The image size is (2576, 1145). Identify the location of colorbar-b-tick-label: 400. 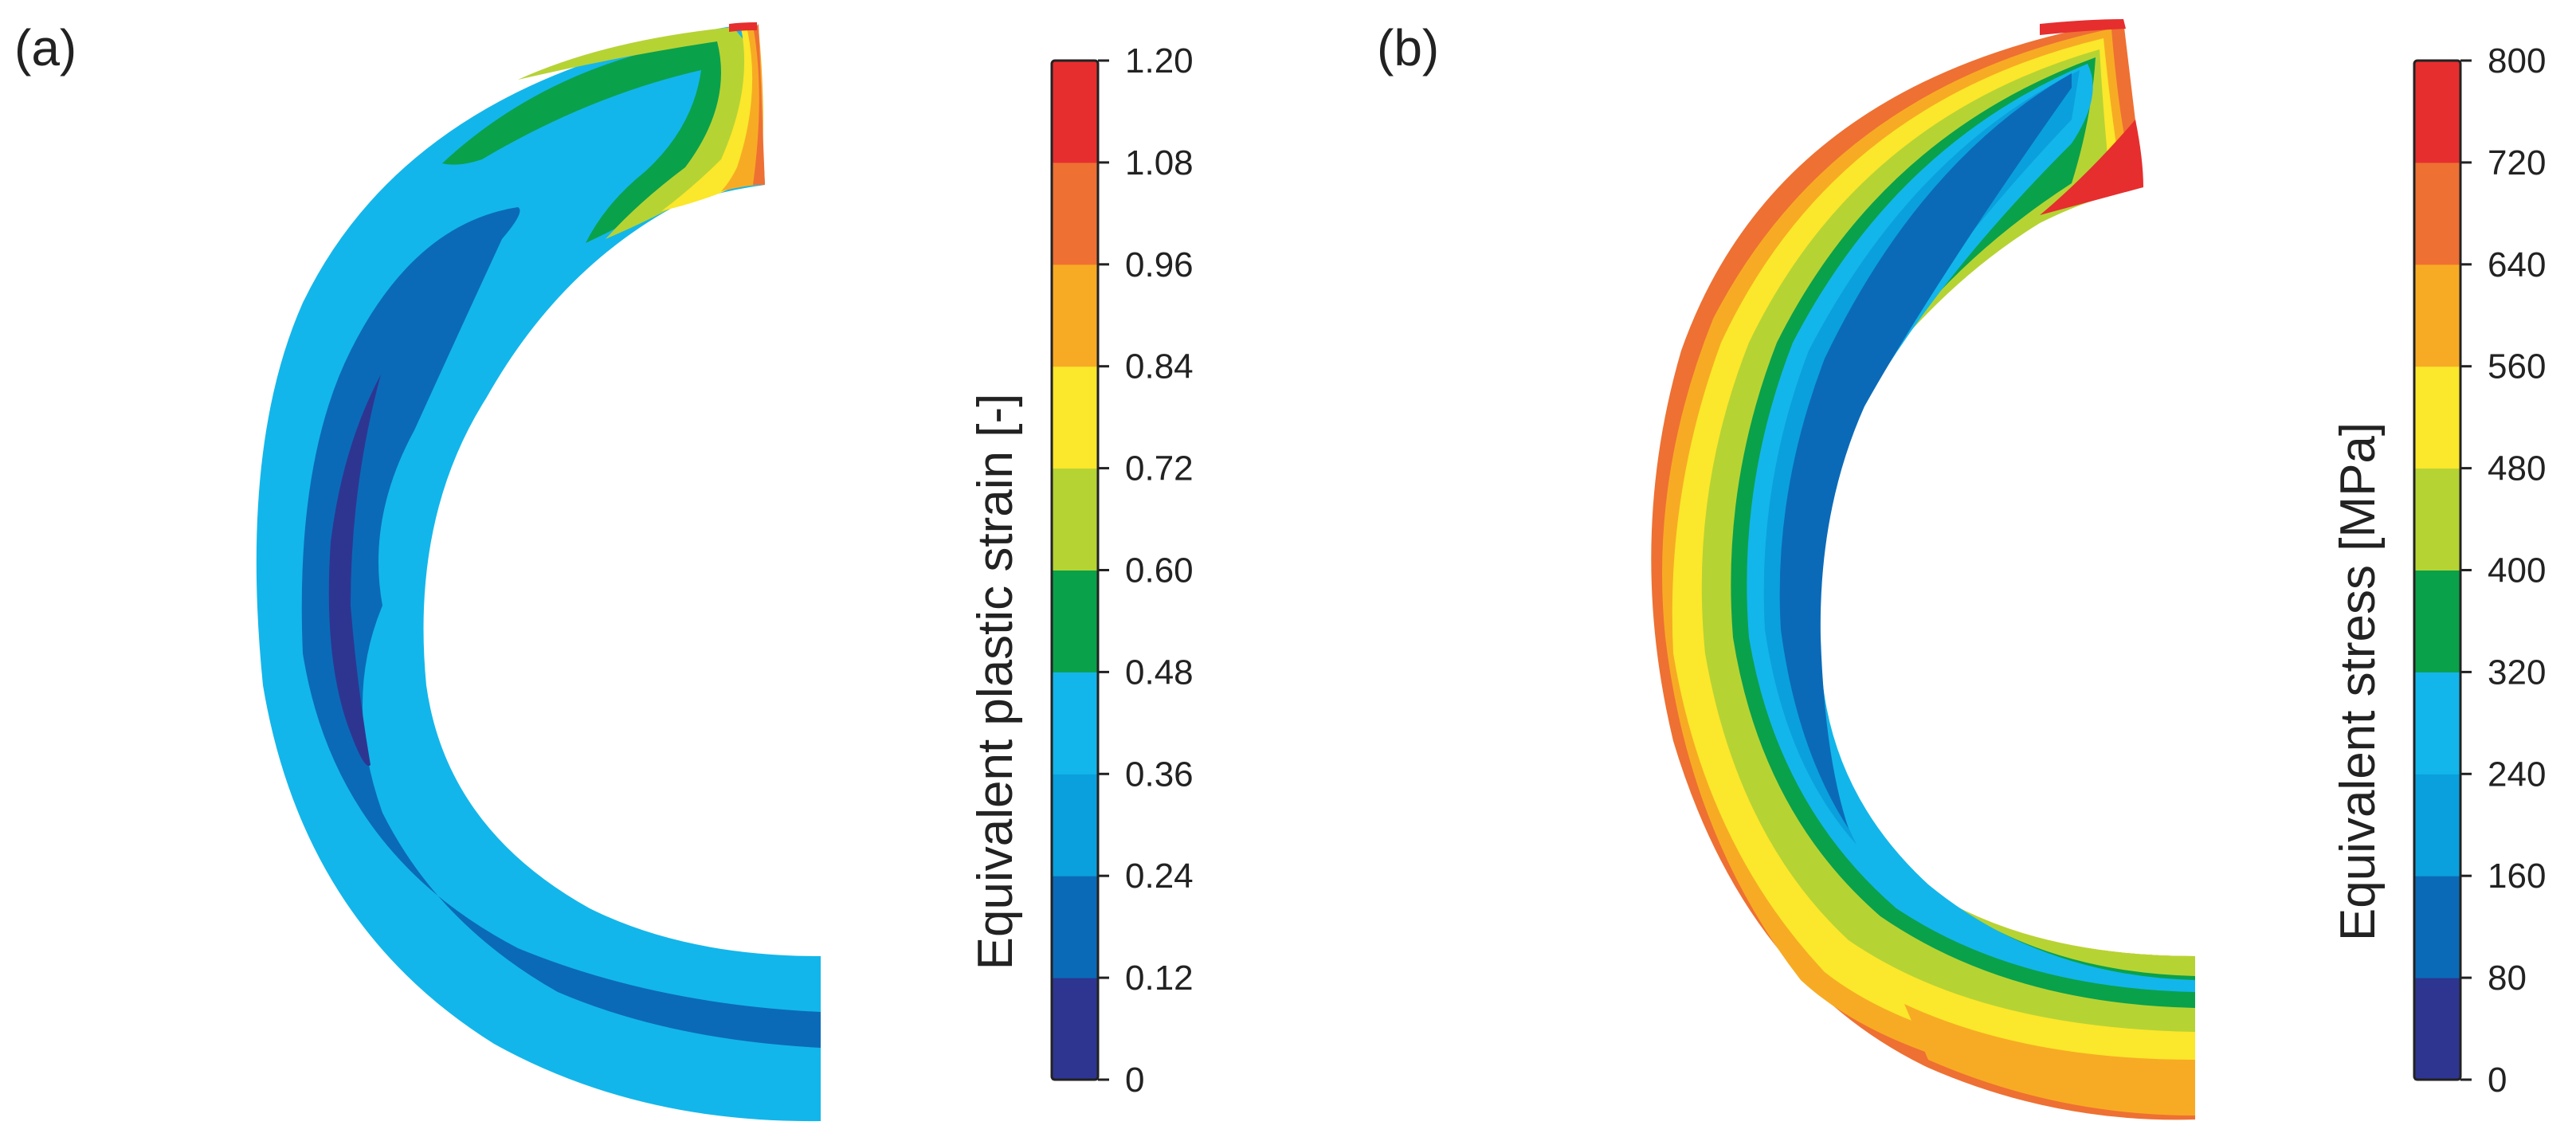
(2517, 571).